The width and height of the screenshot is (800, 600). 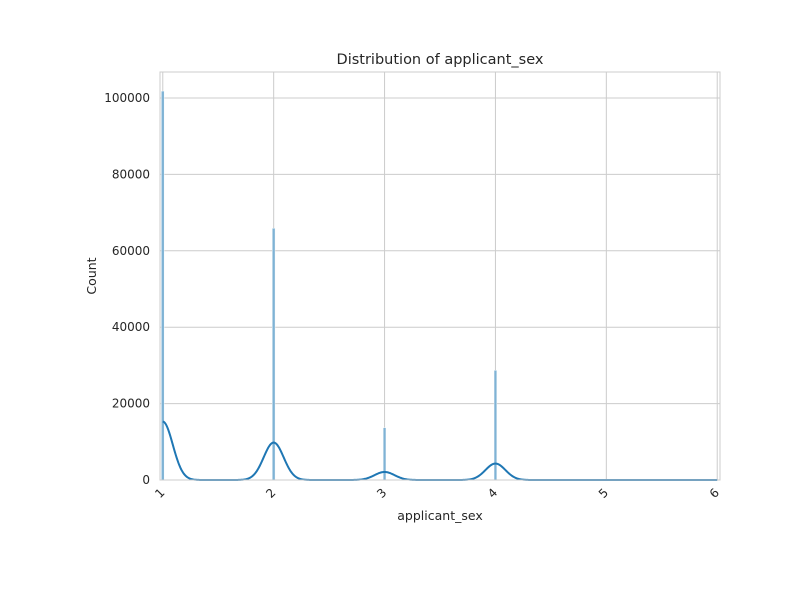 What do you see at coordinates (127, 98) in the screenshot?
I see `y-tick-label: 100000` at bounding box center [127, 98].